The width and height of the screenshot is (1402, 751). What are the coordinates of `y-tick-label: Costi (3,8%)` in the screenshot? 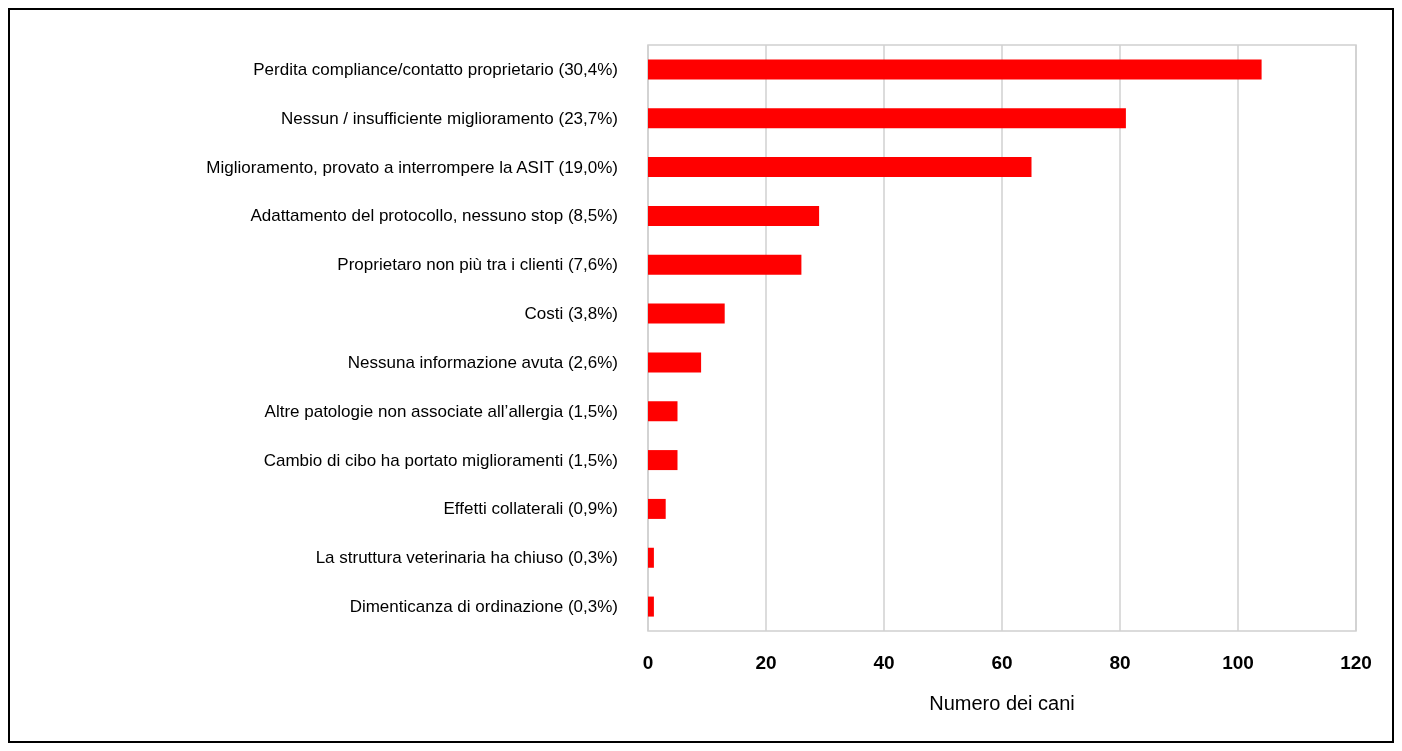 It's located at (571, 314).